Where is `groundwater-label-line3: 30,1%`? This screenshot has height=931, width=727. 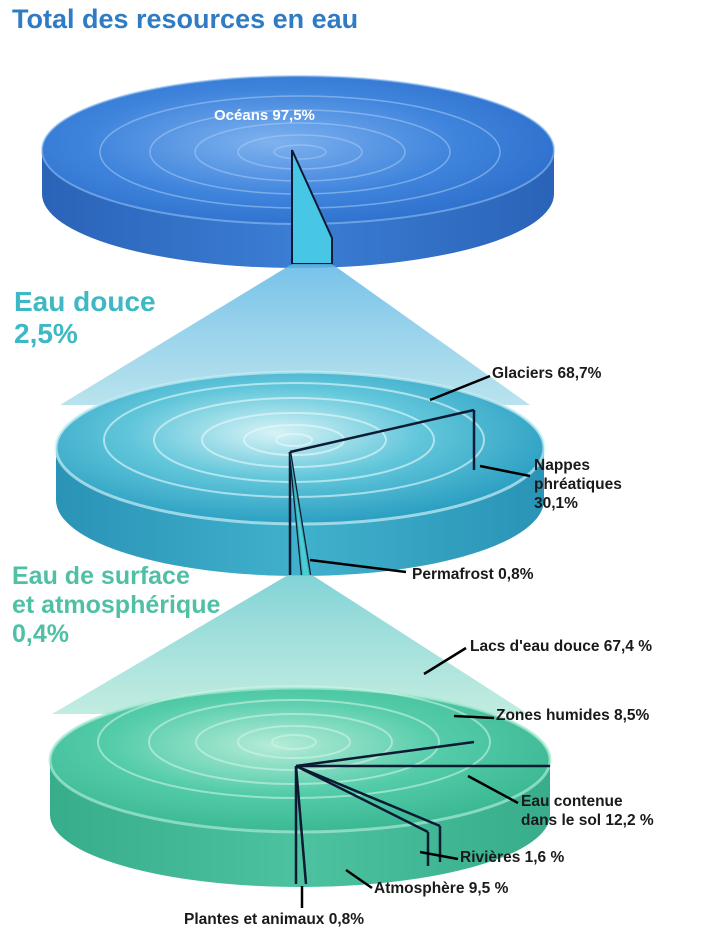 groundwater-label-line3: 30,1% is located at coordinates (556, 503).